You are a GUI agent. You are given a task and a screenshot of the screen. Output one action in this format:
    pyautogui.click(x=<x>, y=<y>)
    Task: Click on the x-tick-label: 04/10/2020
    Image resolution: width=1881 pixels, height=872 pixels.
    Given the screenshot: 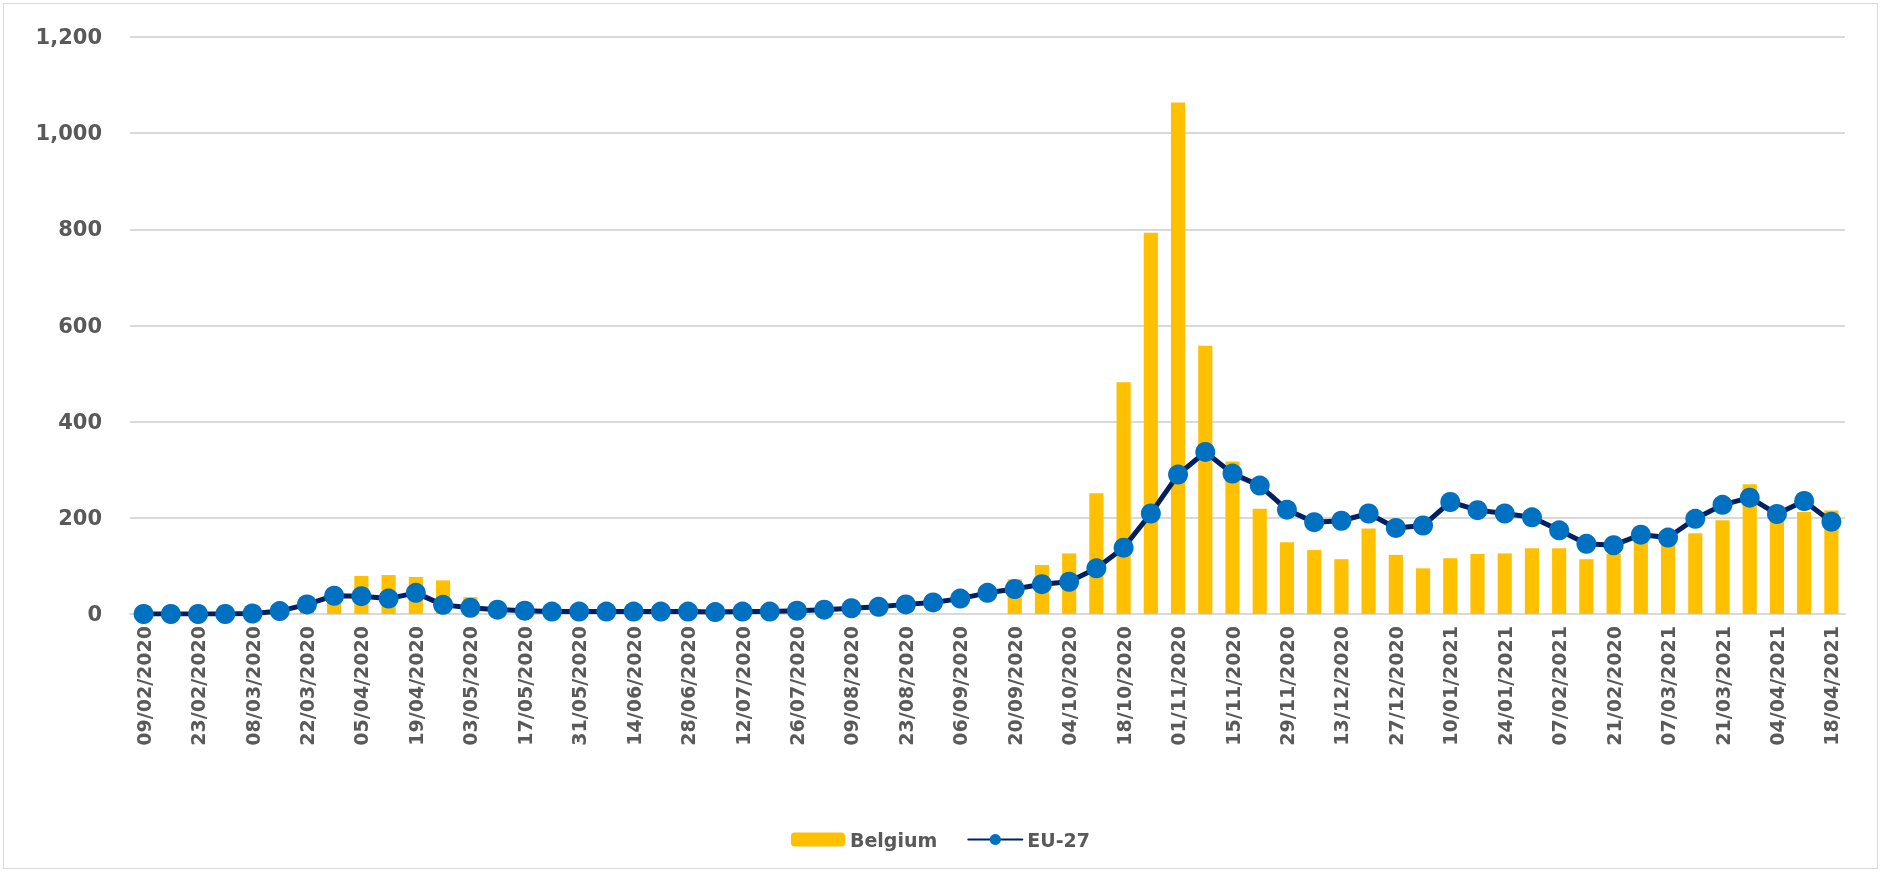 What is the action you would take?
    pyautogui.click(x=1069, y=686)
    